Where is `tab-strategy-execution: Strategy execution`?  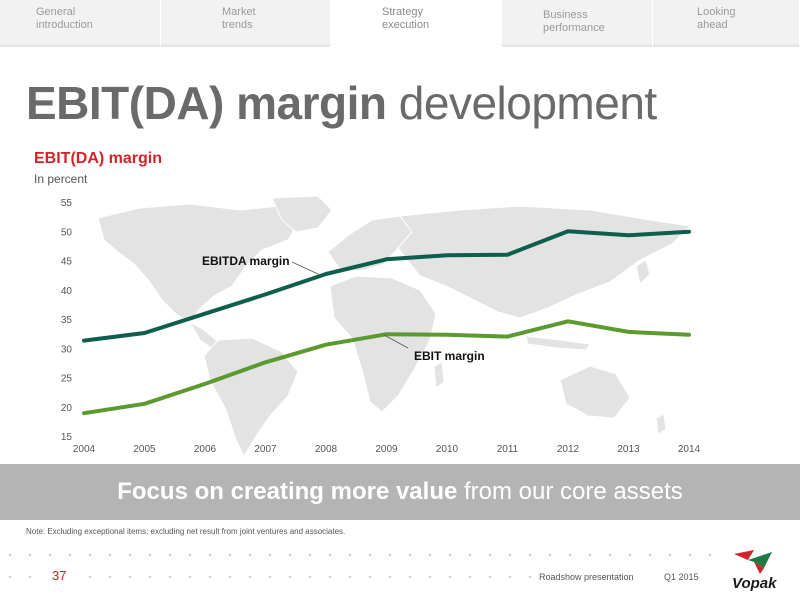 tab-strategy-execution: Strategy execution is located at coordinates (416, 23).